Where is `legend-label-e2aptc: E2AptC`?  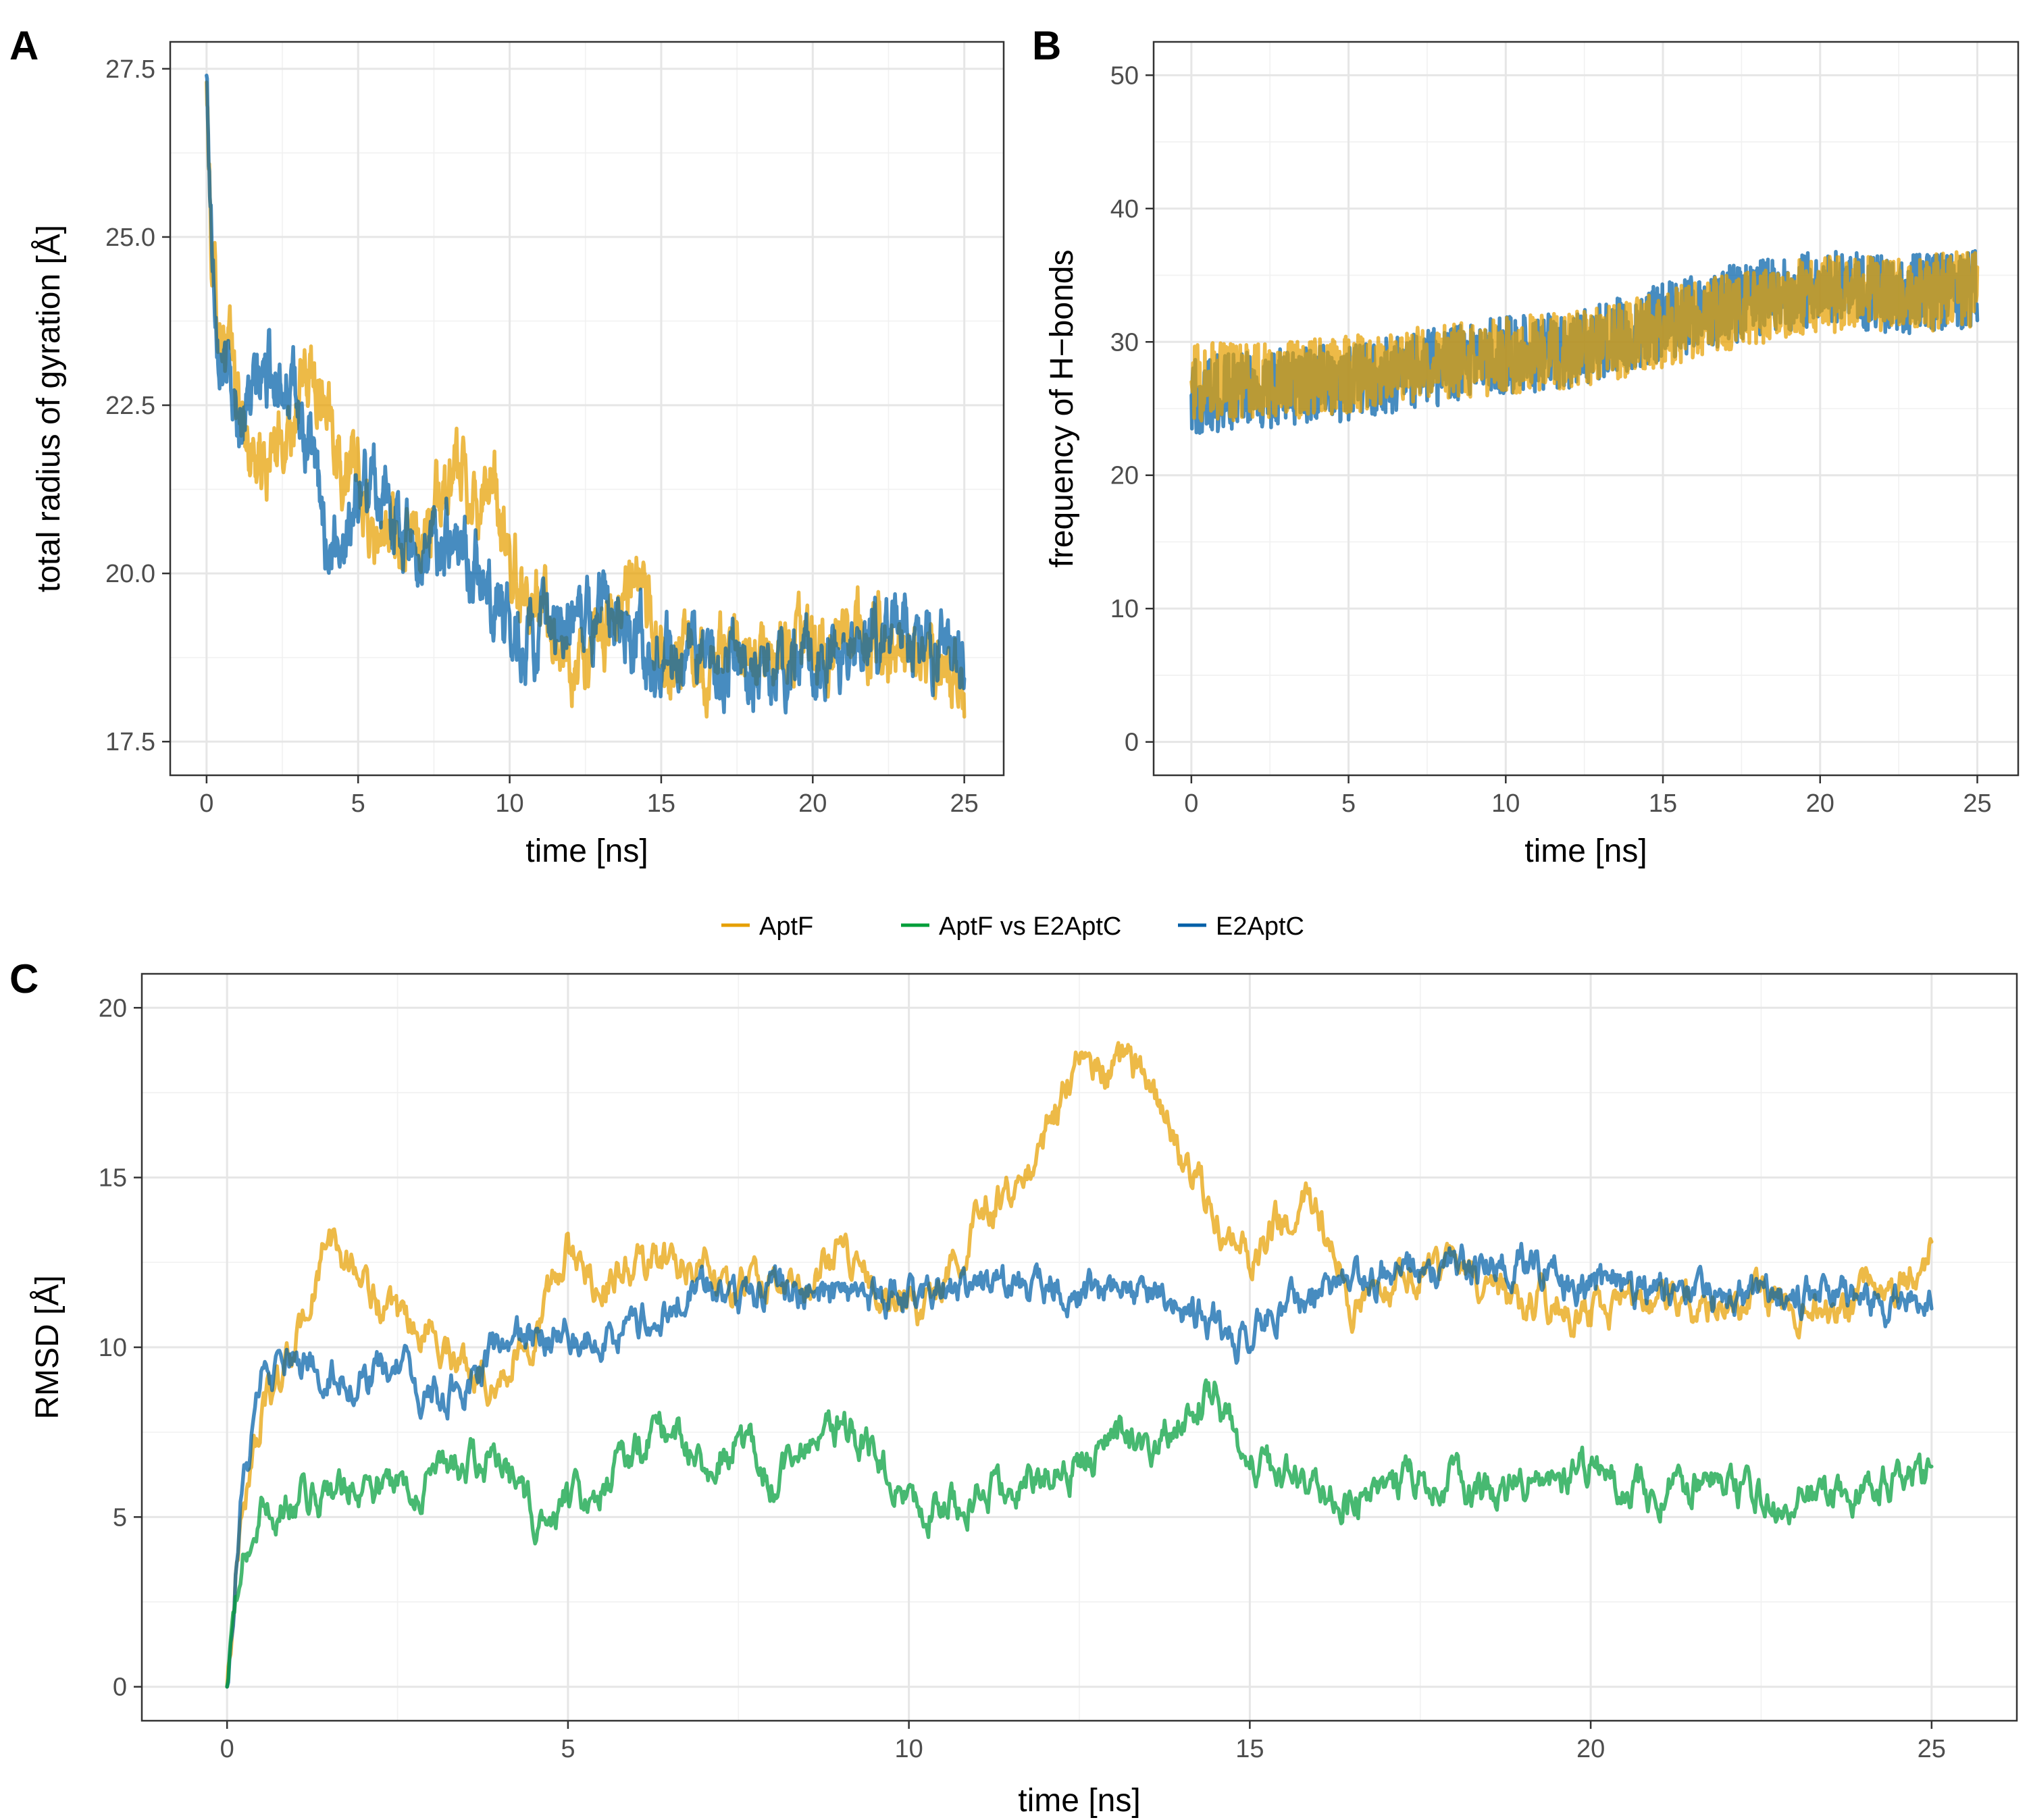 legend-label-e2aptc: E2AptC is located at coordinates (1260, 926).